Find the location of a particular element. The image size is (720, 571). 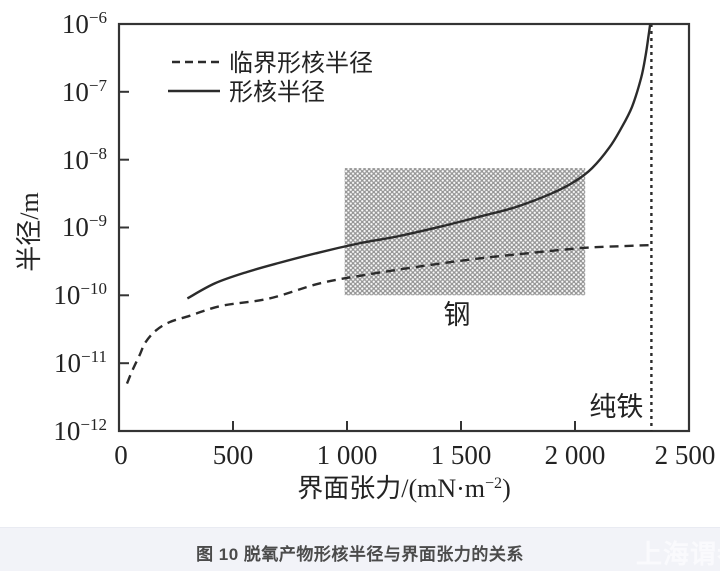

pure-iron-label: 纯铁 is located at coordinates (616, 407).